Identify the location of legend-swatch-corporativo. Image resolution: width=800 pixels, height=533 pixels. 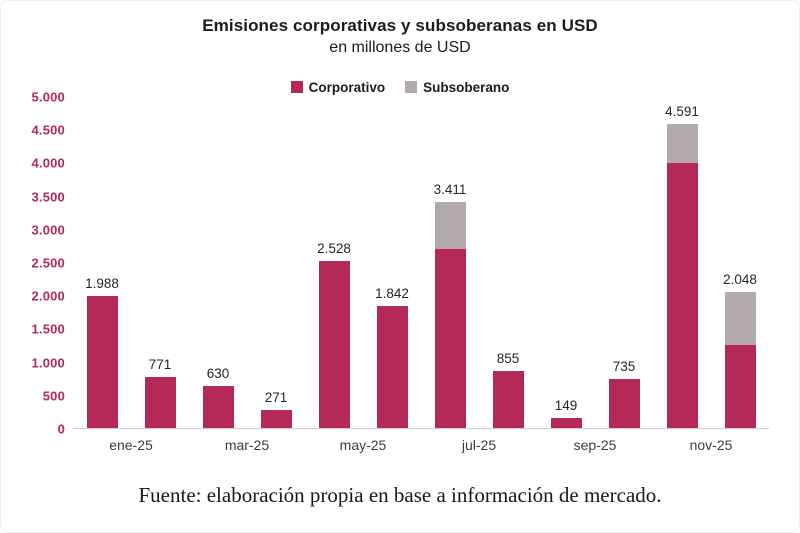
(296, 87).